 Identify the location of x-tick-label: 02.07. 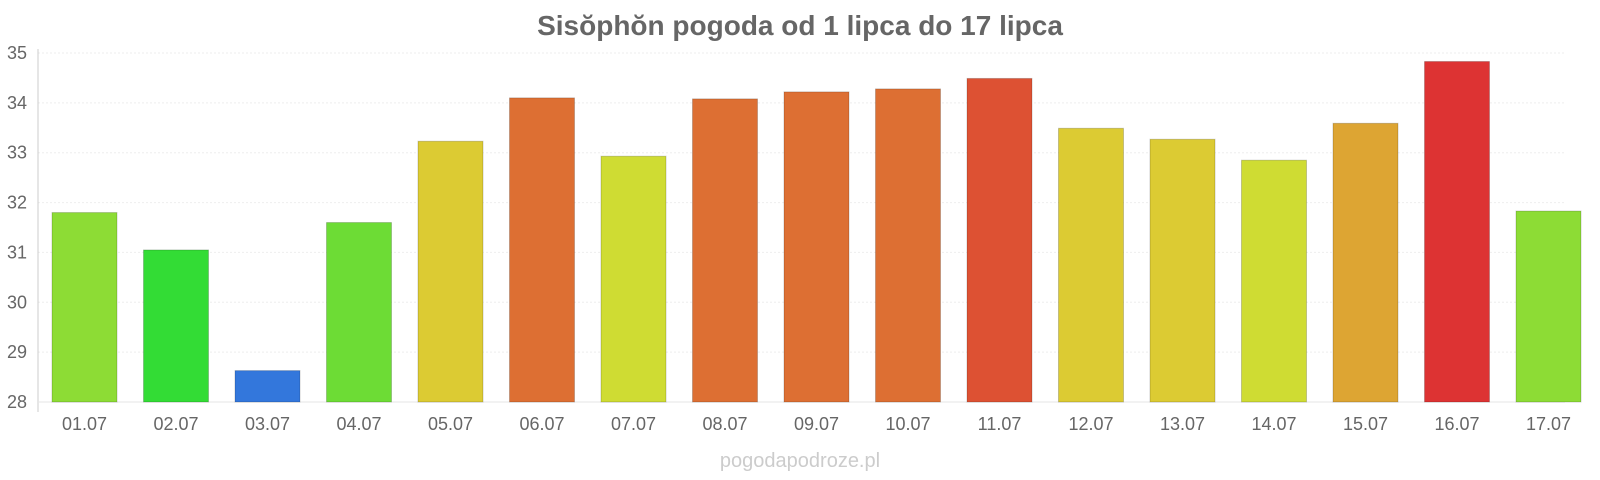
(175, 424).